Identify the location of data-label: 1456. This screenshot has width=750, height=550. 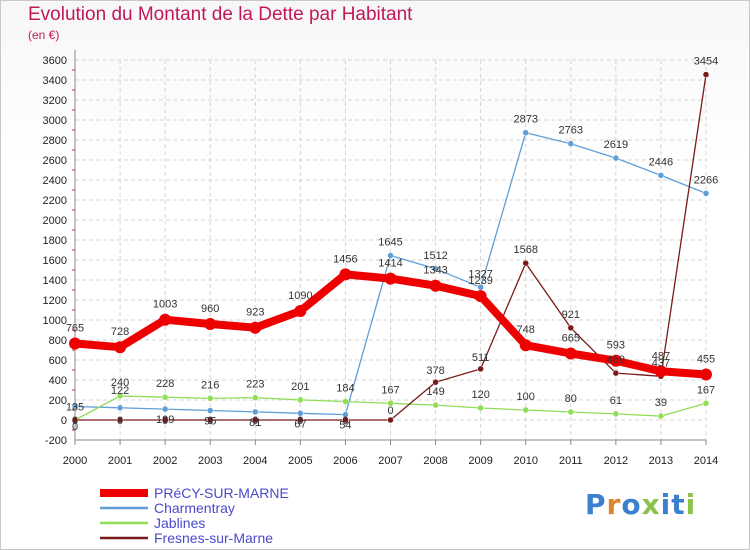
(345, 259).